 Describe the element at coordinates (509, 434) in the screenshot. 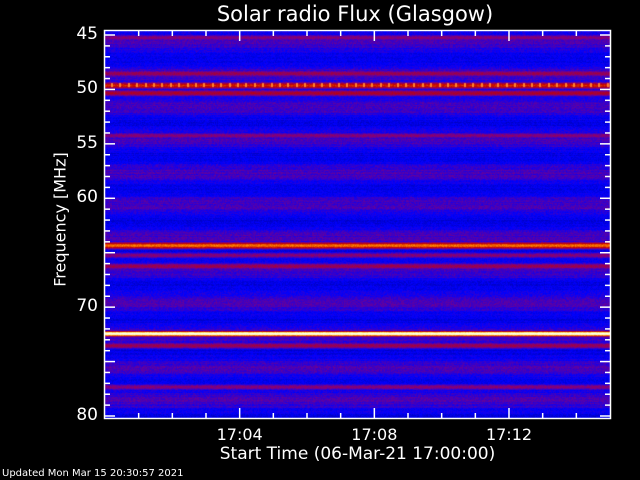

I see `x-tick-label: 17:12` at that location.